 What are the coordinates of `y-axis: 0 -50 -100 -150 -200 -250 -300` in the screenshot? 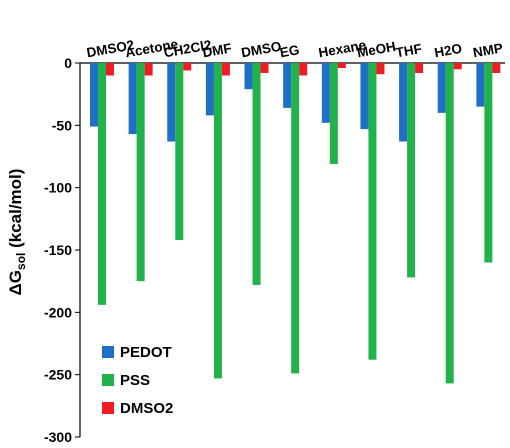 It's located at (62, 250).